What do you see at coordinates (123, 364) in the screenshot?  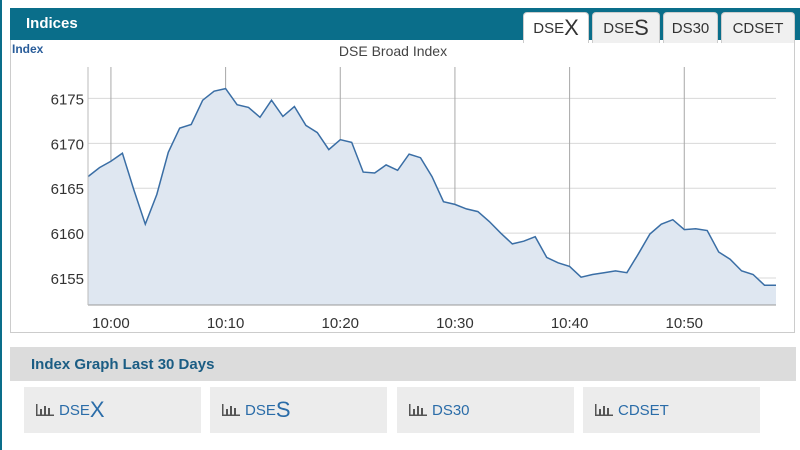 I see `section-title: Index Graph Last 30 Days` at bounding box center [123, 364].